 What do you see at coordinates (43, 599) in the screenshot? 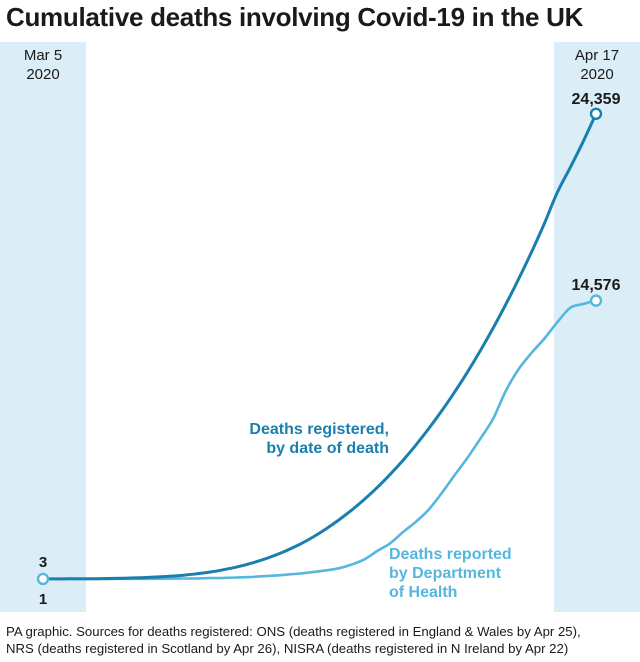
I see `start-value-reported: 1` at bounding box center [43, 599].